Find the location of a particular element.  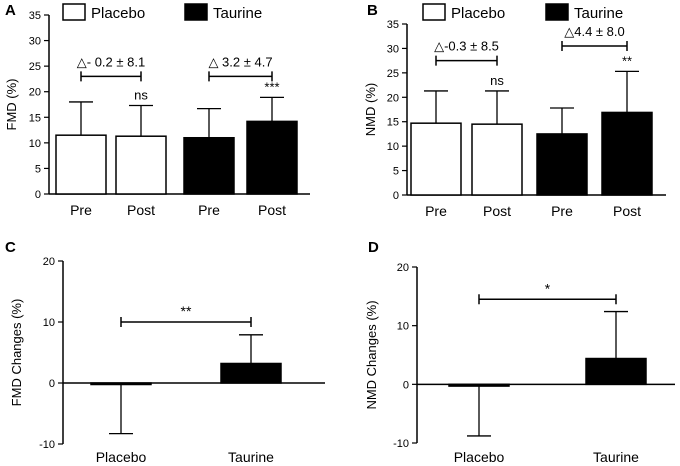

delta-annotation: △- 0.2 ± 8.1 is located at coordinates (111, 61).